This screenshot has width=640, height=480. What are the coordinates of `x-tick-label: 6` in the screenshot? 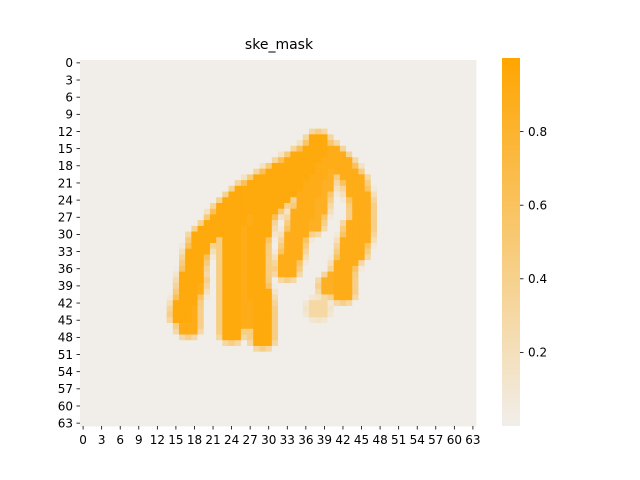 It's located at (120, 440).